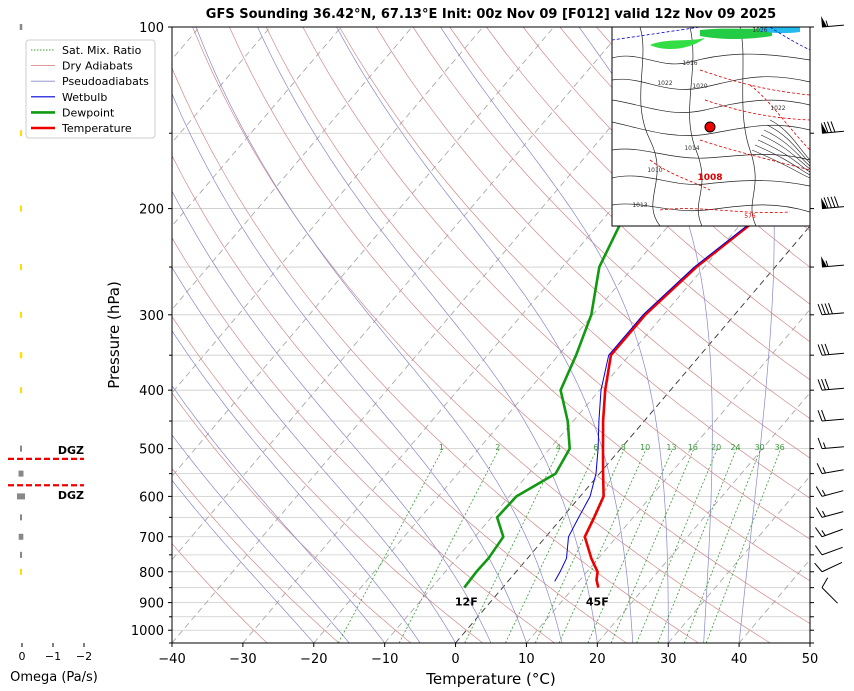  I want to click on y-tick-label: 200, so click(151, 210).